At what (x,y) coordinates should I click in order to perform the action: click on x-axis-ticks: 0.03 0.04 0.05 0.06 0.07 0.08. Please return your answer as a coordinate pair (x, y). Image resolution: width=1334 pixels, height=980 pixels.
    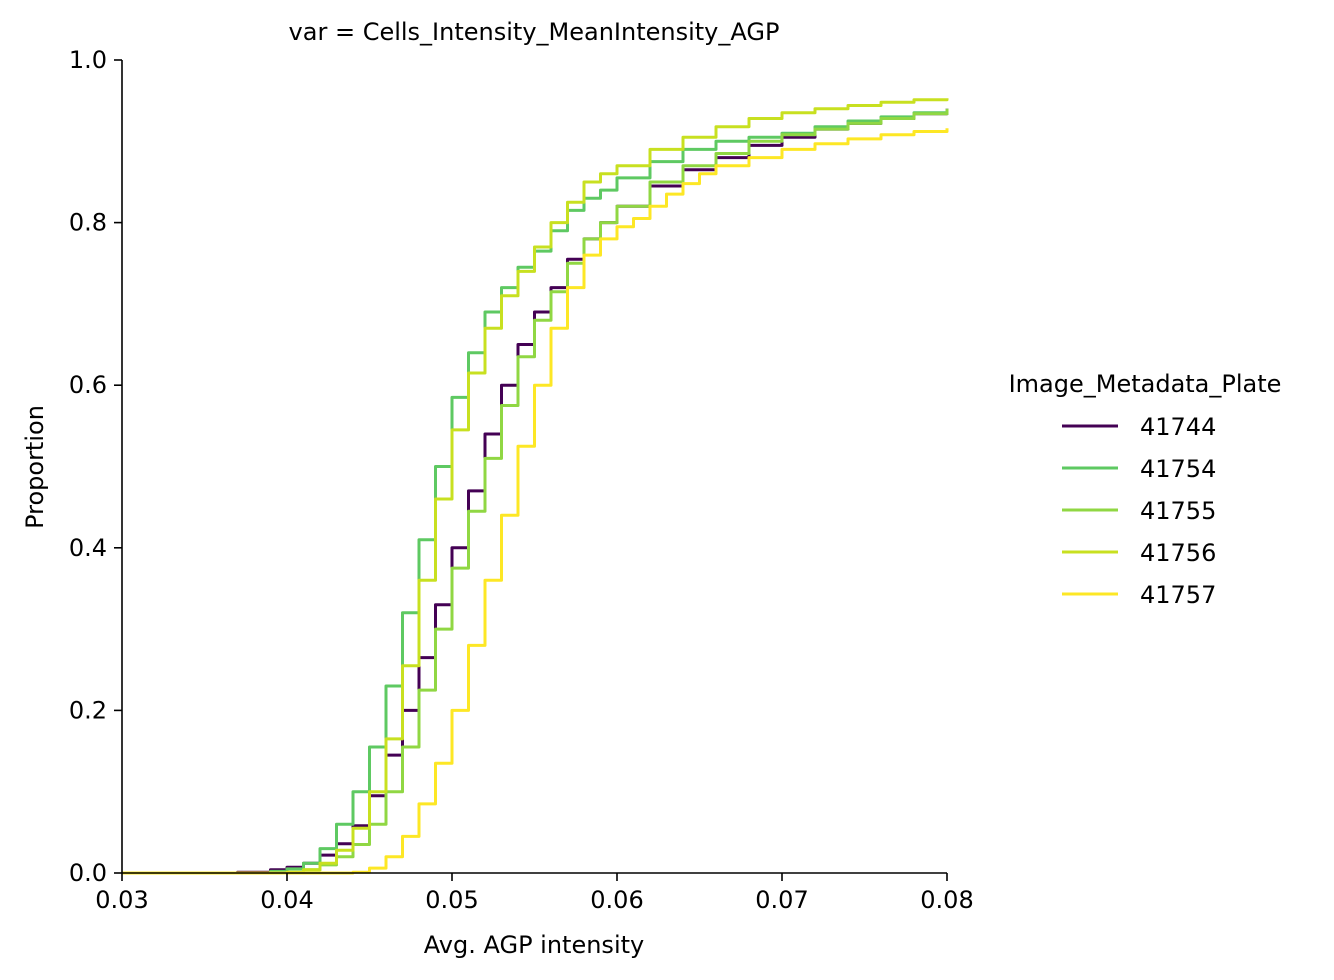
    Looking at the image, I should click on (534, 893).